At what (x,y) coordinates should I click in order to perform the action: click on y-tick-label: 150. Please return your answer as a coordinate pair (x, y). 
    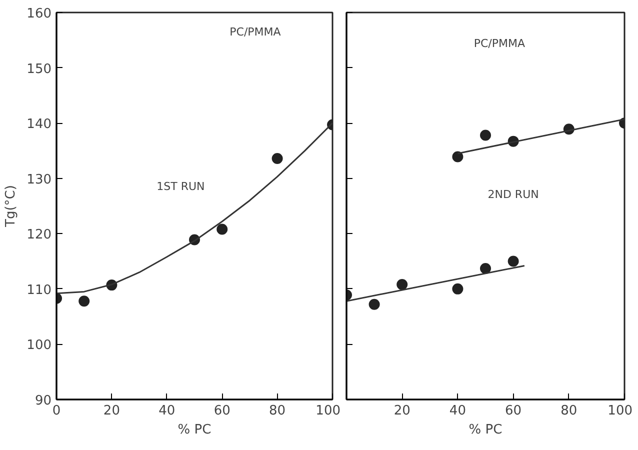
    Looking at the image, I should click on (39, 69).